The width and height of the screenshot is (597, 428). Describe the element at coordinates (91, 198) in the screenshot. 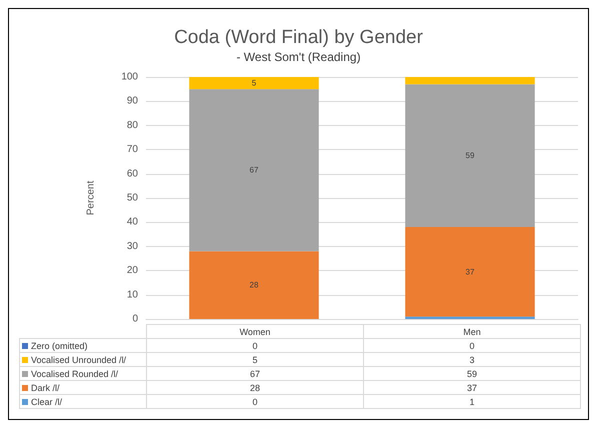

I see `y-axis-title: Percent` at that location.